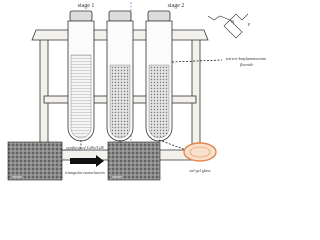  Describe the element at coordinates (199, 170) in the screenshot. I see `product-label: sol-gel glass` at that location.